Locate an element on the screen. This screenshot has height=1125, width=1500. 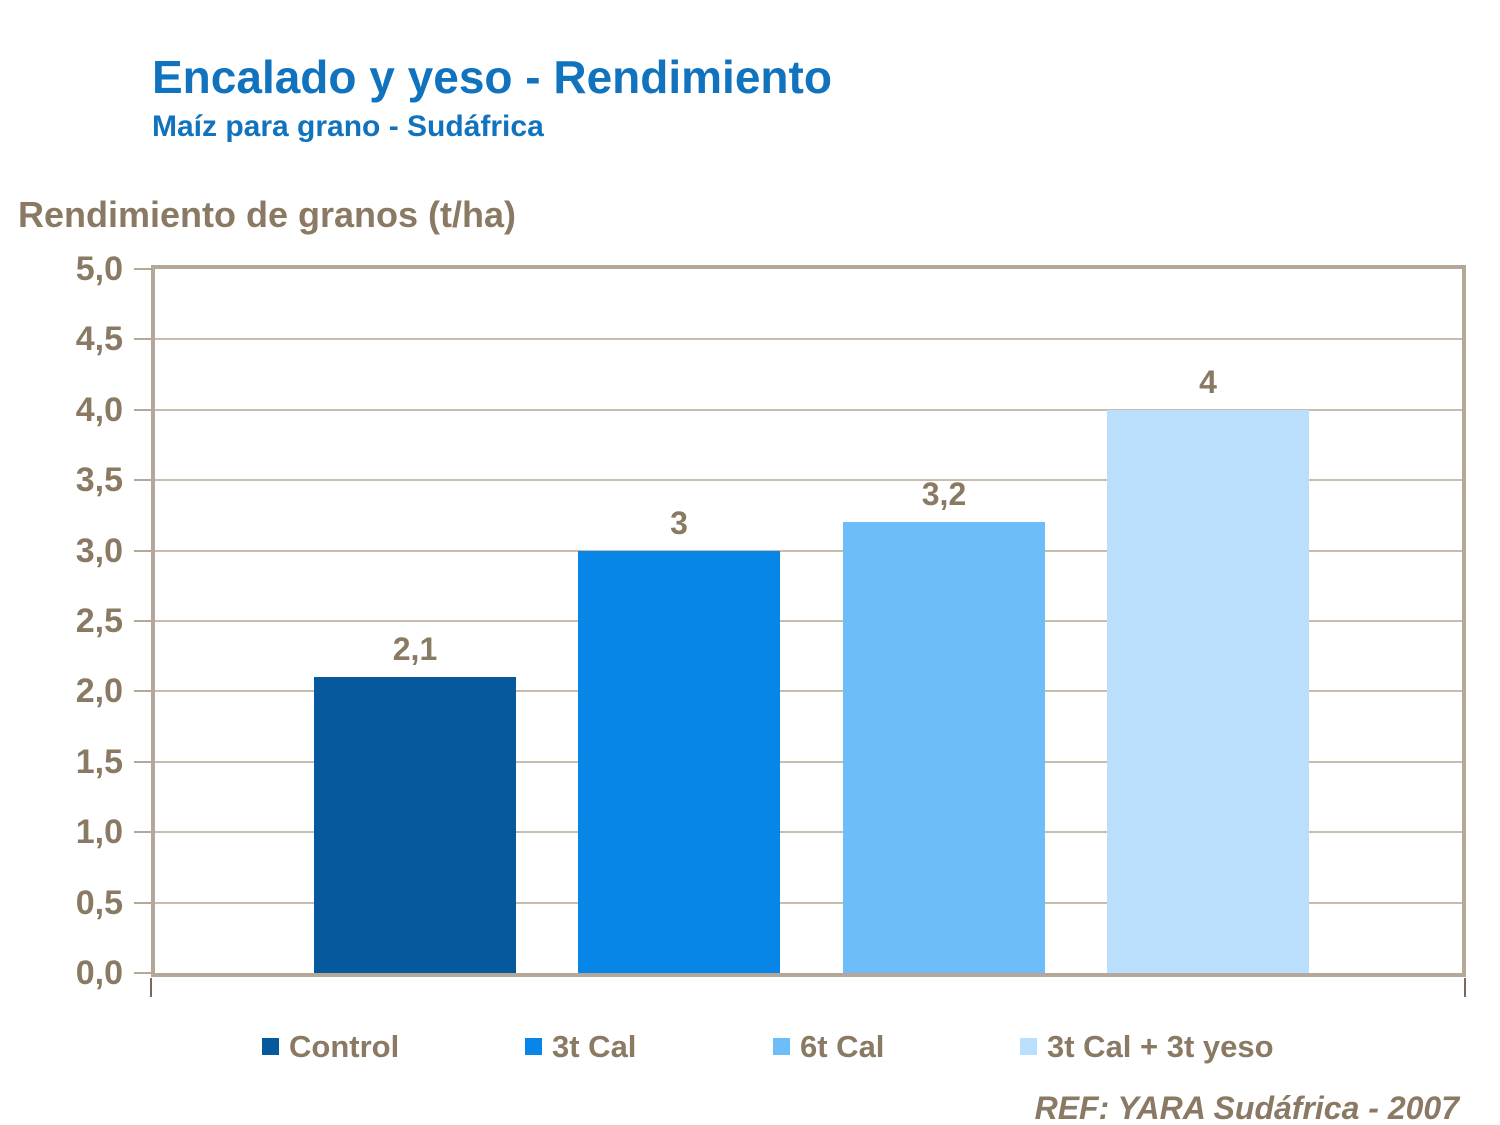
y-tick-label: 1,0 is located at coordinates (99, 832).